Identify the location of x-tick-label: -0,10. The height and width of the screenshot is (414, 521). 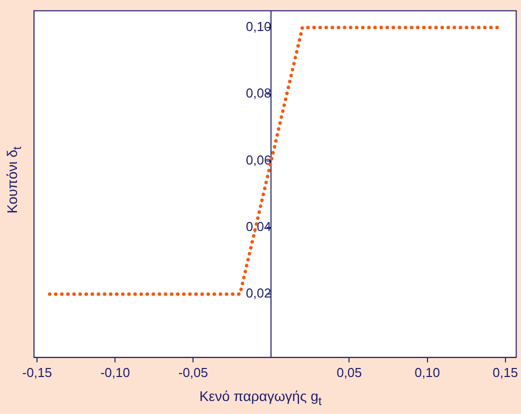
(115, 372).